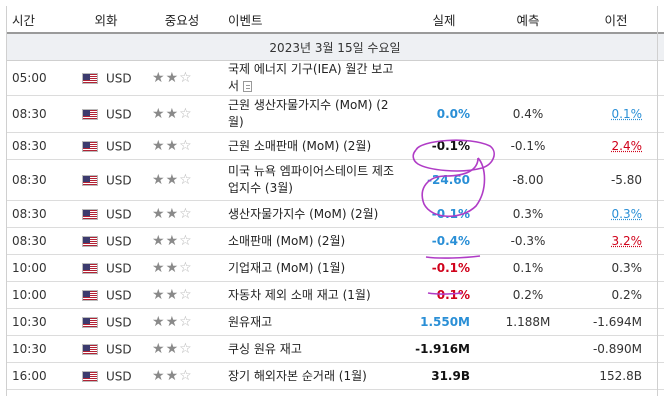 The height and width of the screenshot is (403, 666). What do you see at coordinates (311, 349) in the screenshot?
I see `row-event: 쿠싱 원유 재고` at bounding box center [311, 349].